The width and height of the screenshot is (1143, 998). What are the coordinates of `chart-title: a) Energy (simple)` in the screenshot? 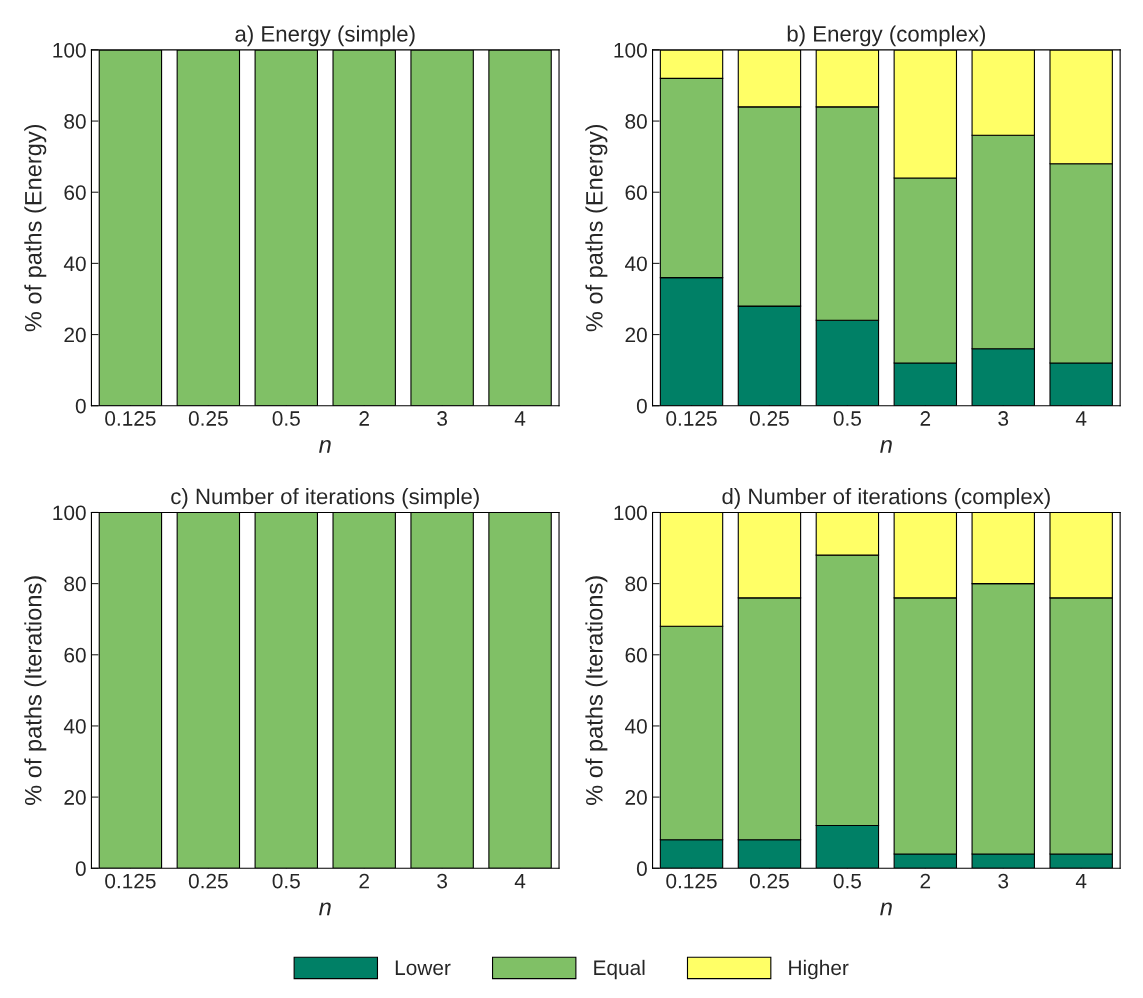 It's located at (325, 36).